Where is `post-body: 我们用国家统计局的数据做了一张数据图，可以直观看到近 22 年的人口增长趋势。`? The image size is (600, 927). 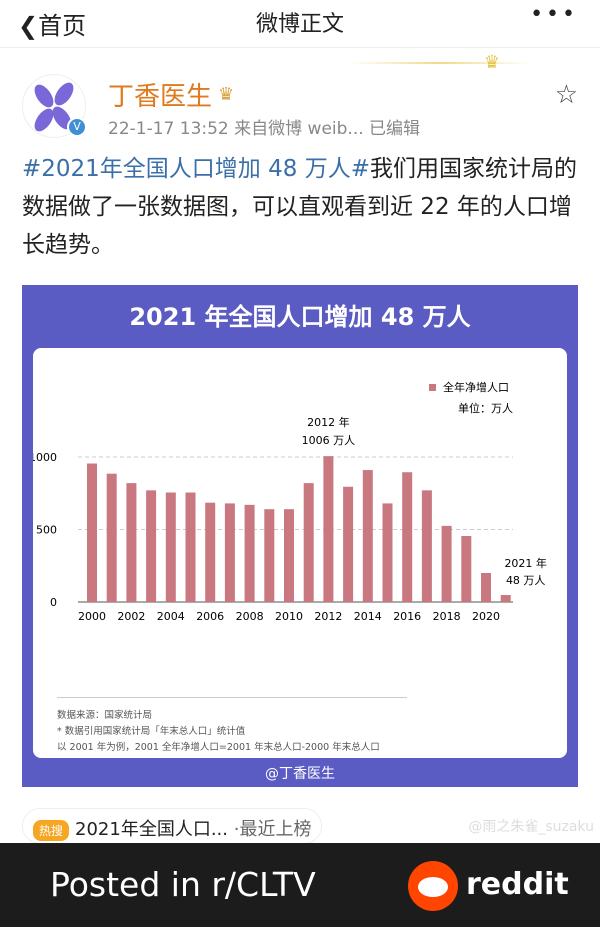 post-body: 我们用国家统计局的数据做了一张数据图，可以直观看到近 22 年的人口增长趋势。 is located at coordinates (299, 207).